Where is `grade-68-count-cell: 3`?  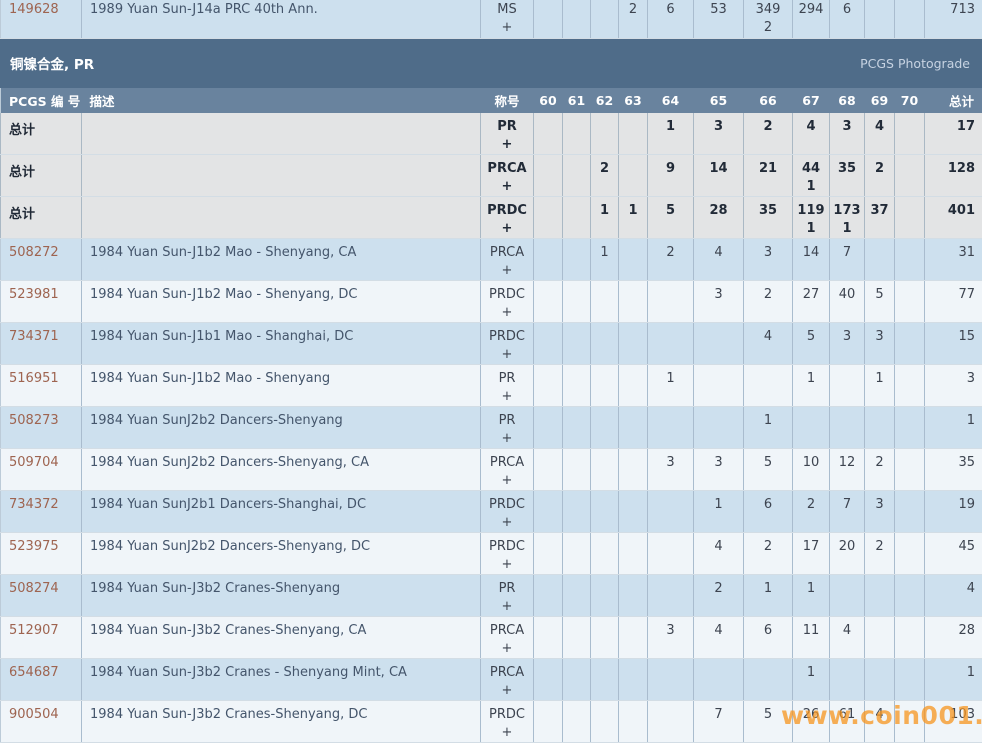 grade-68-count-cell: 3 is located at coordinates (847, 133).